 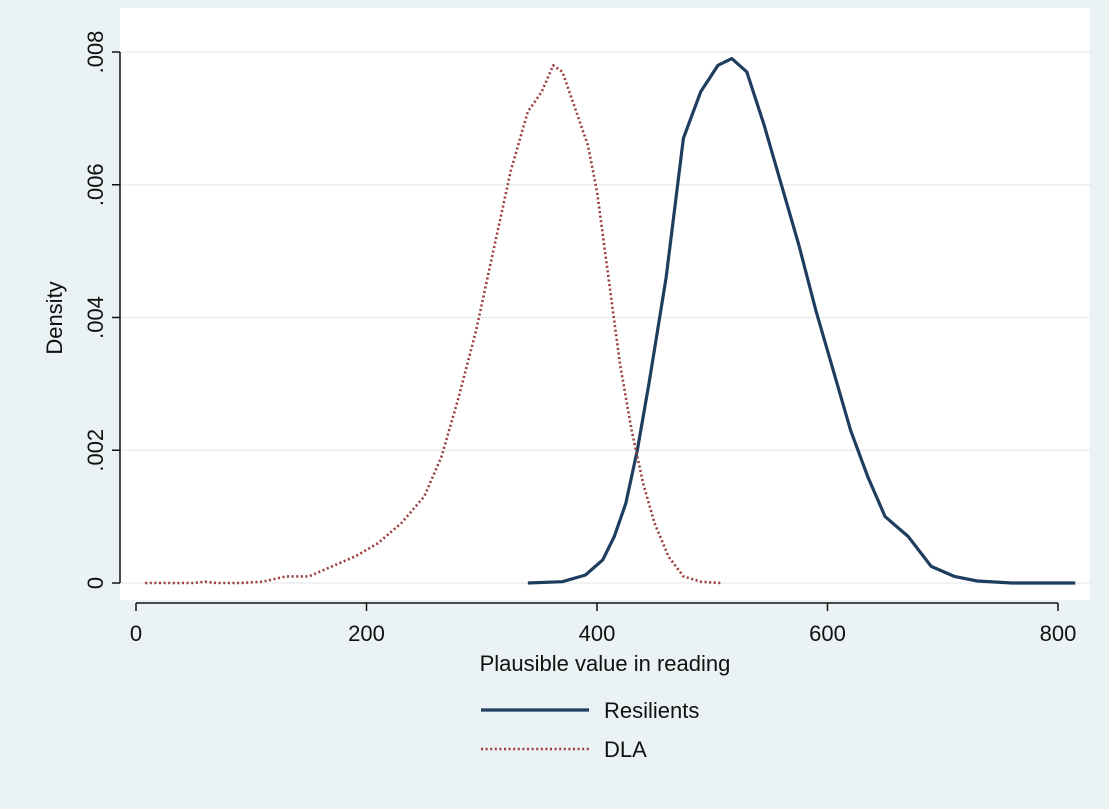 What do you see at coordinates (597, 633) in the screenshot?
I see `x-tick-label-2: 400` at bounding box center [597, 633].